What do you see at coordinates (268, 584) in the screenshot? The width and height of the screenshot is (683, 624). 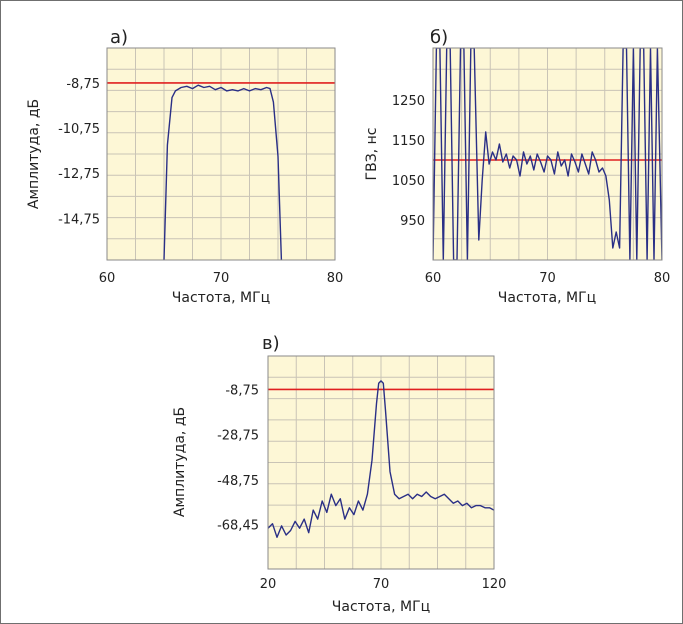 I see `x-tick-label: 20` at bounding box center [268, 584].